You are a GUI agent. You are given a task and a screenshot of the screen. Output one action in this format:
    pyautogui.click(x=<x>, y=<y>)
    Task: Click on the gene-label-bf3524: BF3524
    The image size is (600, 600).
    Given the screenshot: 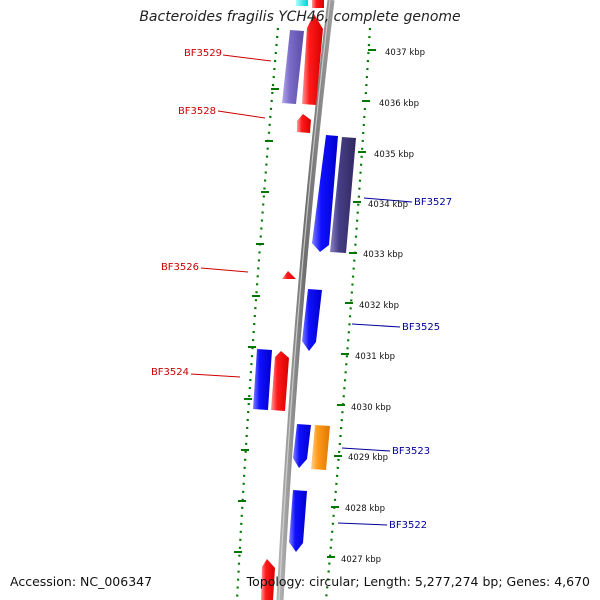 What is the action you would take?
    pyautogui.click(x=170, y=372)
    